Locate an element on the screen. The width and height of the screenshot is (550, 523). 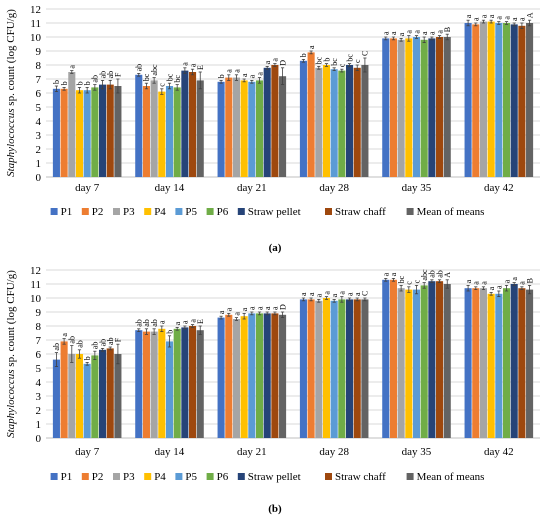
panel-b-caption: (b) is located at coordinates (275, 509).